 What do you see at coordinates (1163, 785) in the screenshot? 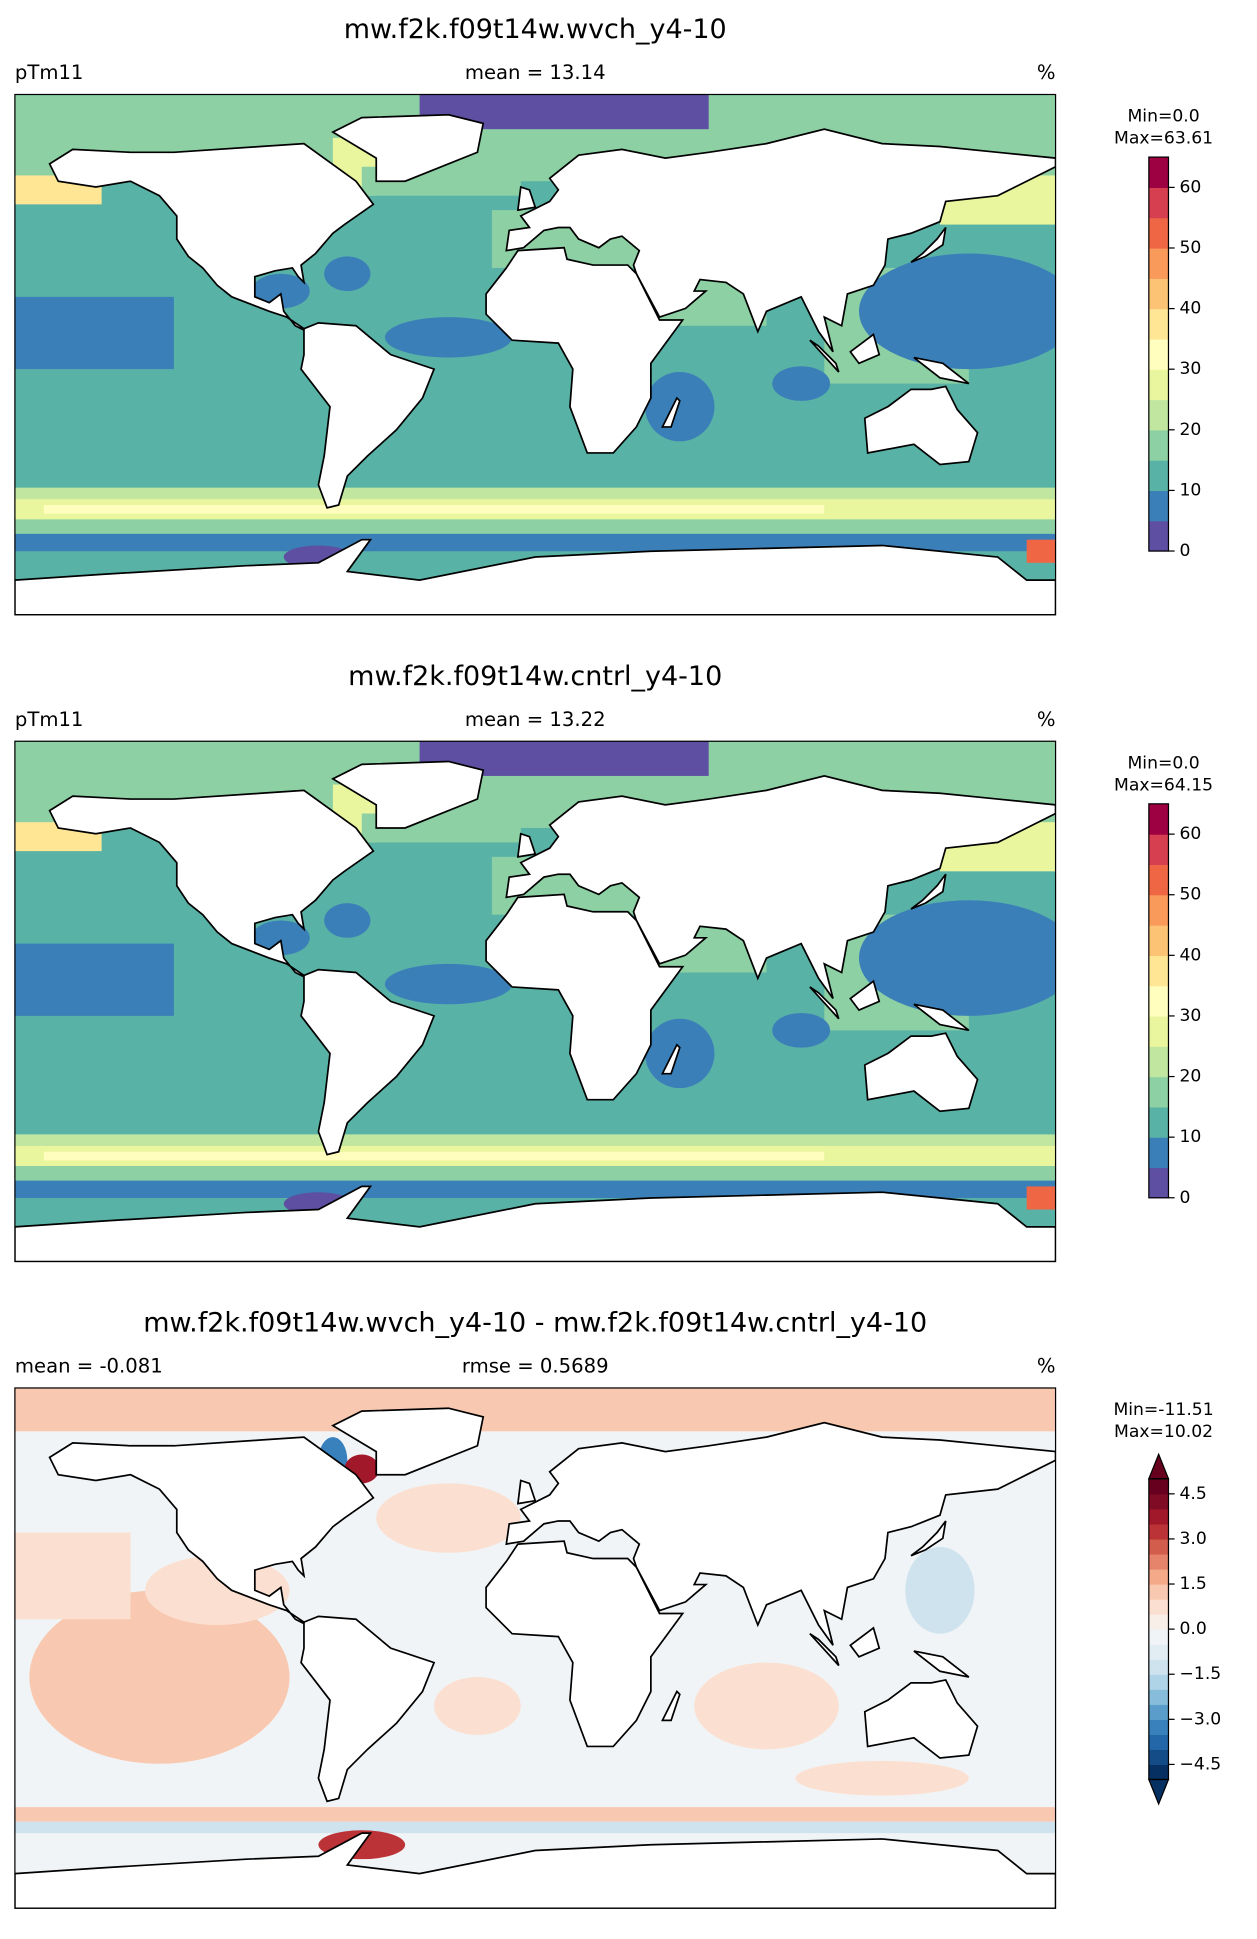
I see `colorbar-max: Max=64.15` at bounding box center [1163, 785].